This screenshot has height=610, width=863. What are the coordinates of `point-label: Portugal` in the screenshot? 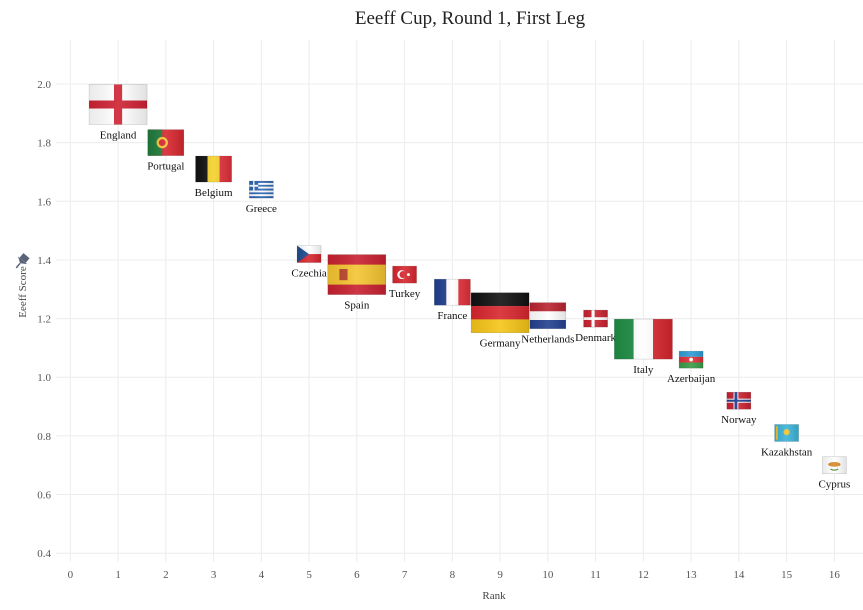 It's located at (165, 167).